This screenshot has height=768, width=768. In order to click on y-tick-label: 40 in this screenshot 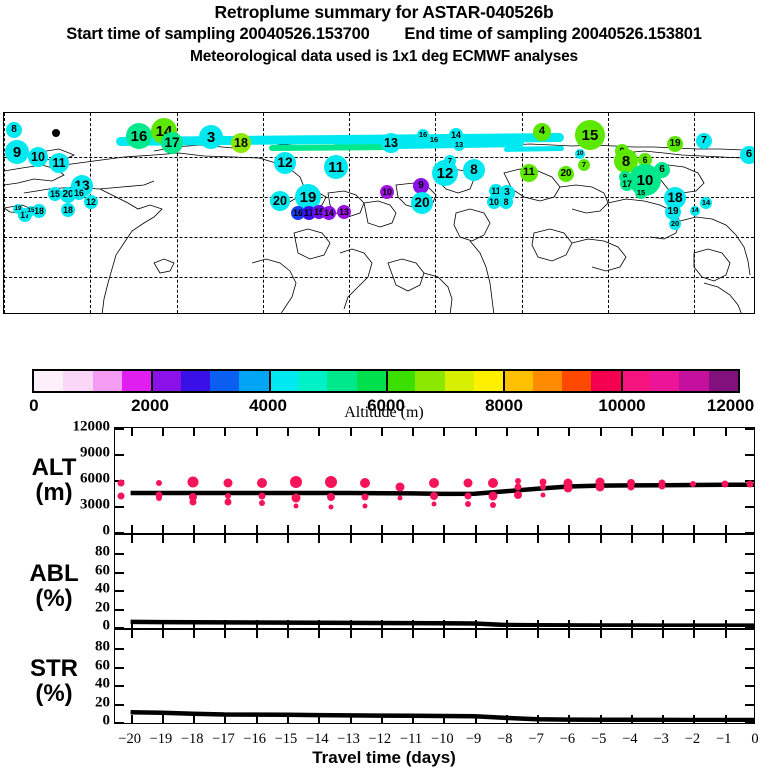, I will do `click(102, 683)`.